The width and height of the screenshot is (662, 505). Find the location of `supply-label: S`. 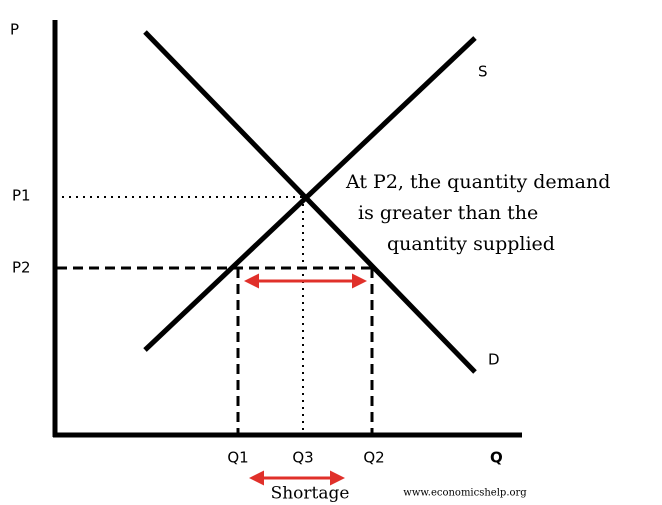

supply-label: S is located at coordinates (483, 72).